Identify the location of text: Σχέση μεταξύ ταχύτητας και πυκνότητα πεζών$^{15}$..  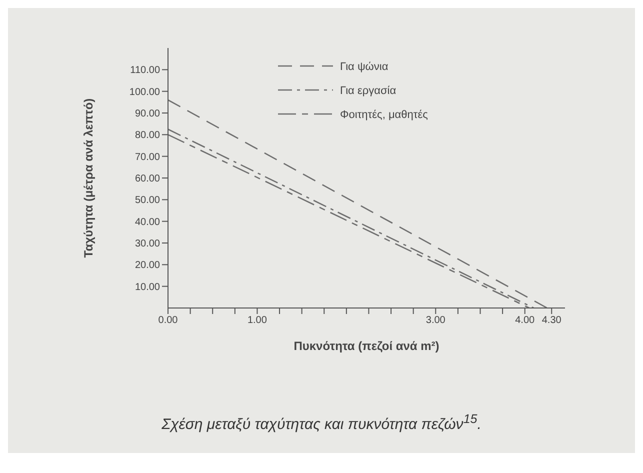
(321, 422).